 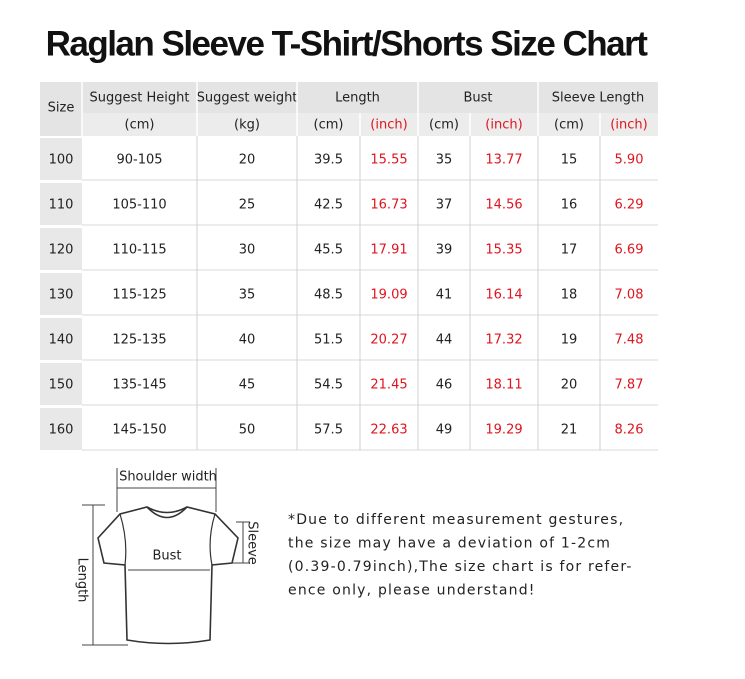 I want to click on cell: 145-150, so click(x=139, y=430).